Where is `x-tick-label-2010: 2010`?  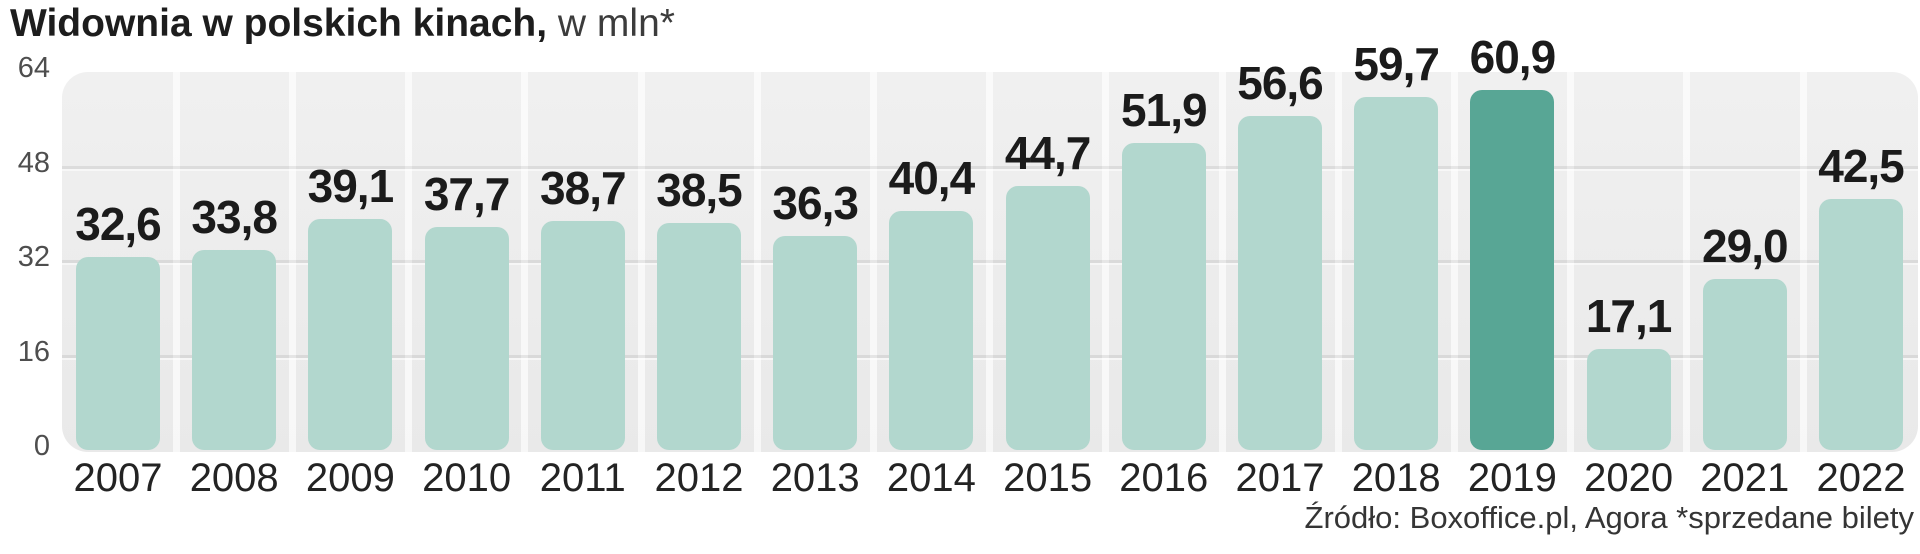
x-tick-label-2010: 2010 is located at coordinates (467, 478).